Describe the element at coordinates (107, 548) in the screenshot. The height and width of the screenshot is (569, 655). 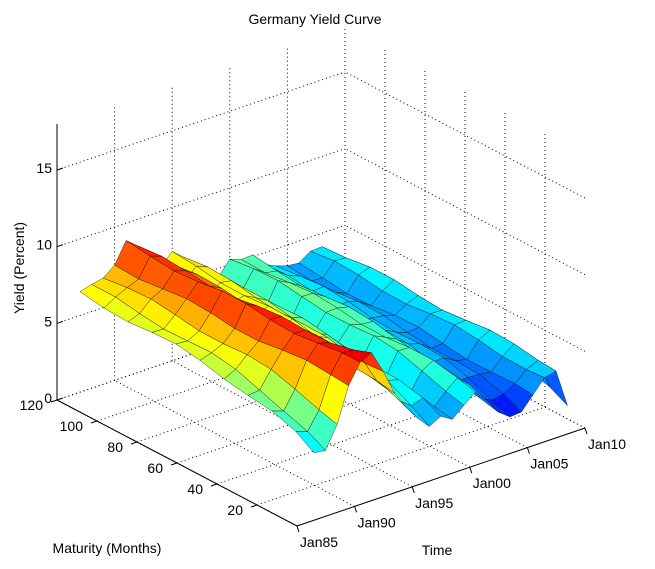
I see `y-axis-label: Maturity (Months)` at that location.